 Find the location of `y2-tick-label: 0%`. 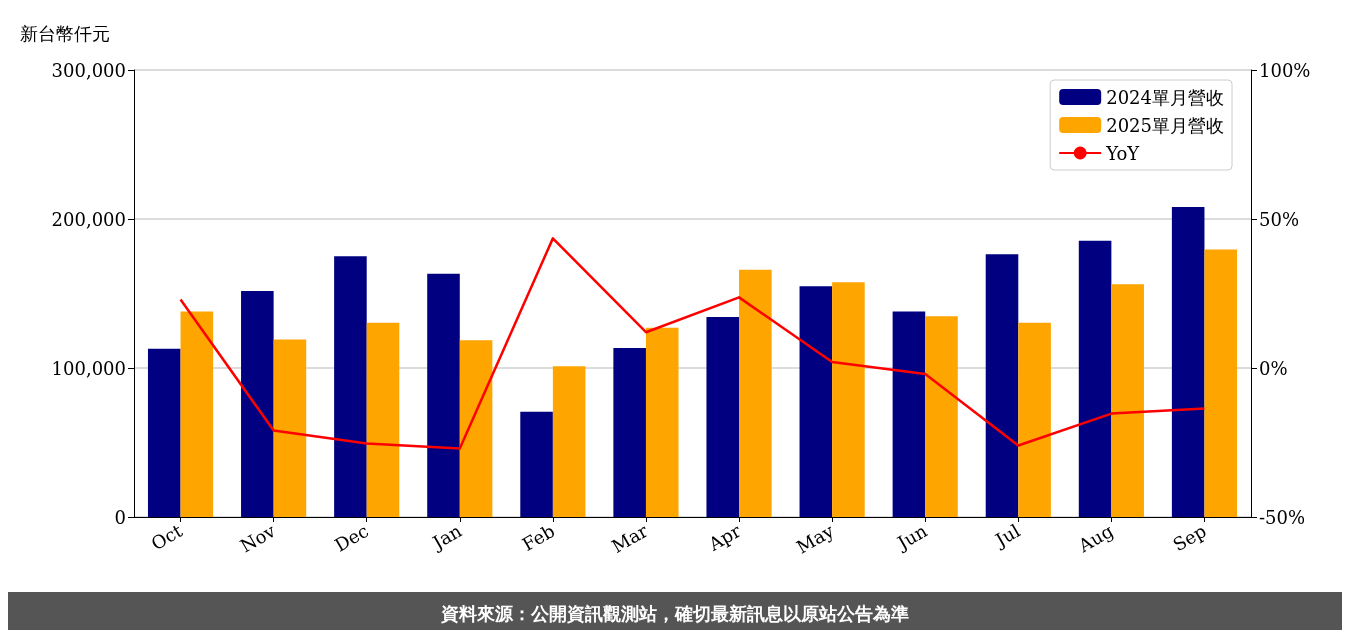

y2-tick-label: 0% is located at coordinates (1273, 368).